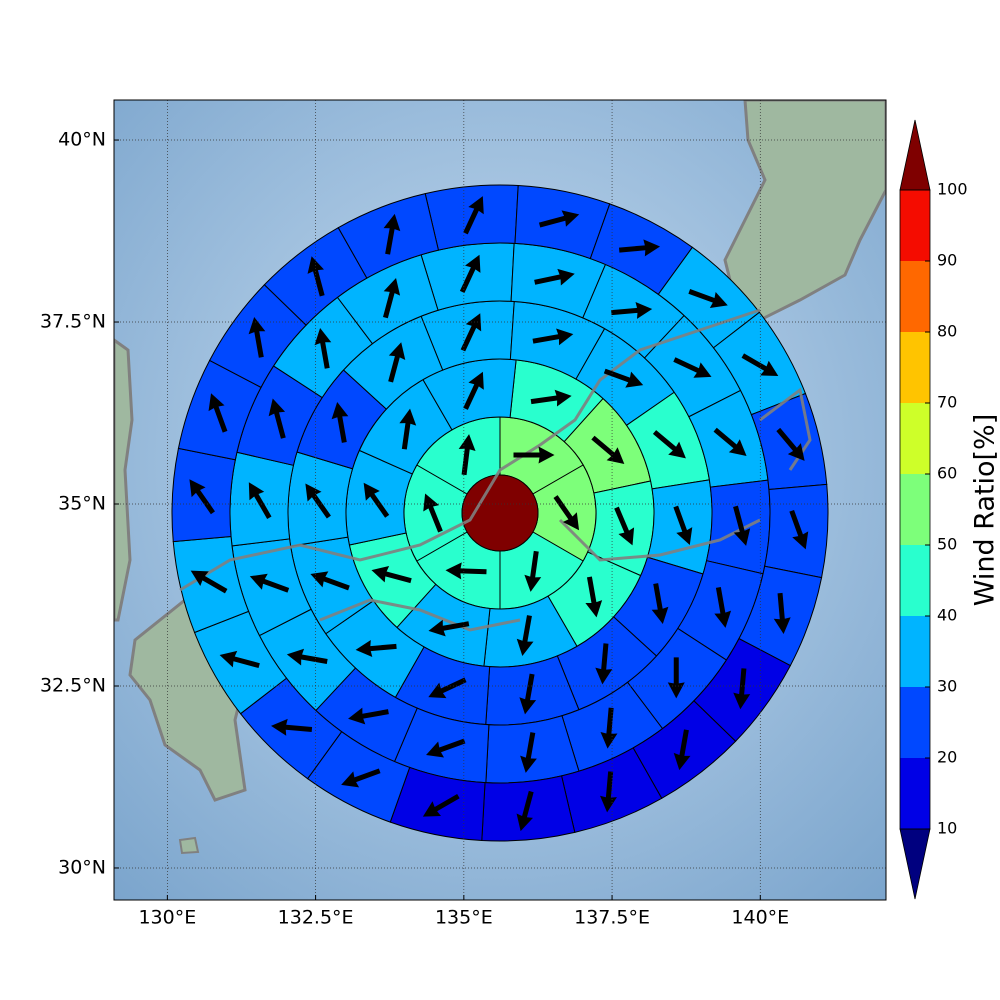 The height and width of the screenshot is (1000, 1000). Describe the element at coordinates (760, 918) in the screenshot. I see `x-tick-label: 140°E` at that location.